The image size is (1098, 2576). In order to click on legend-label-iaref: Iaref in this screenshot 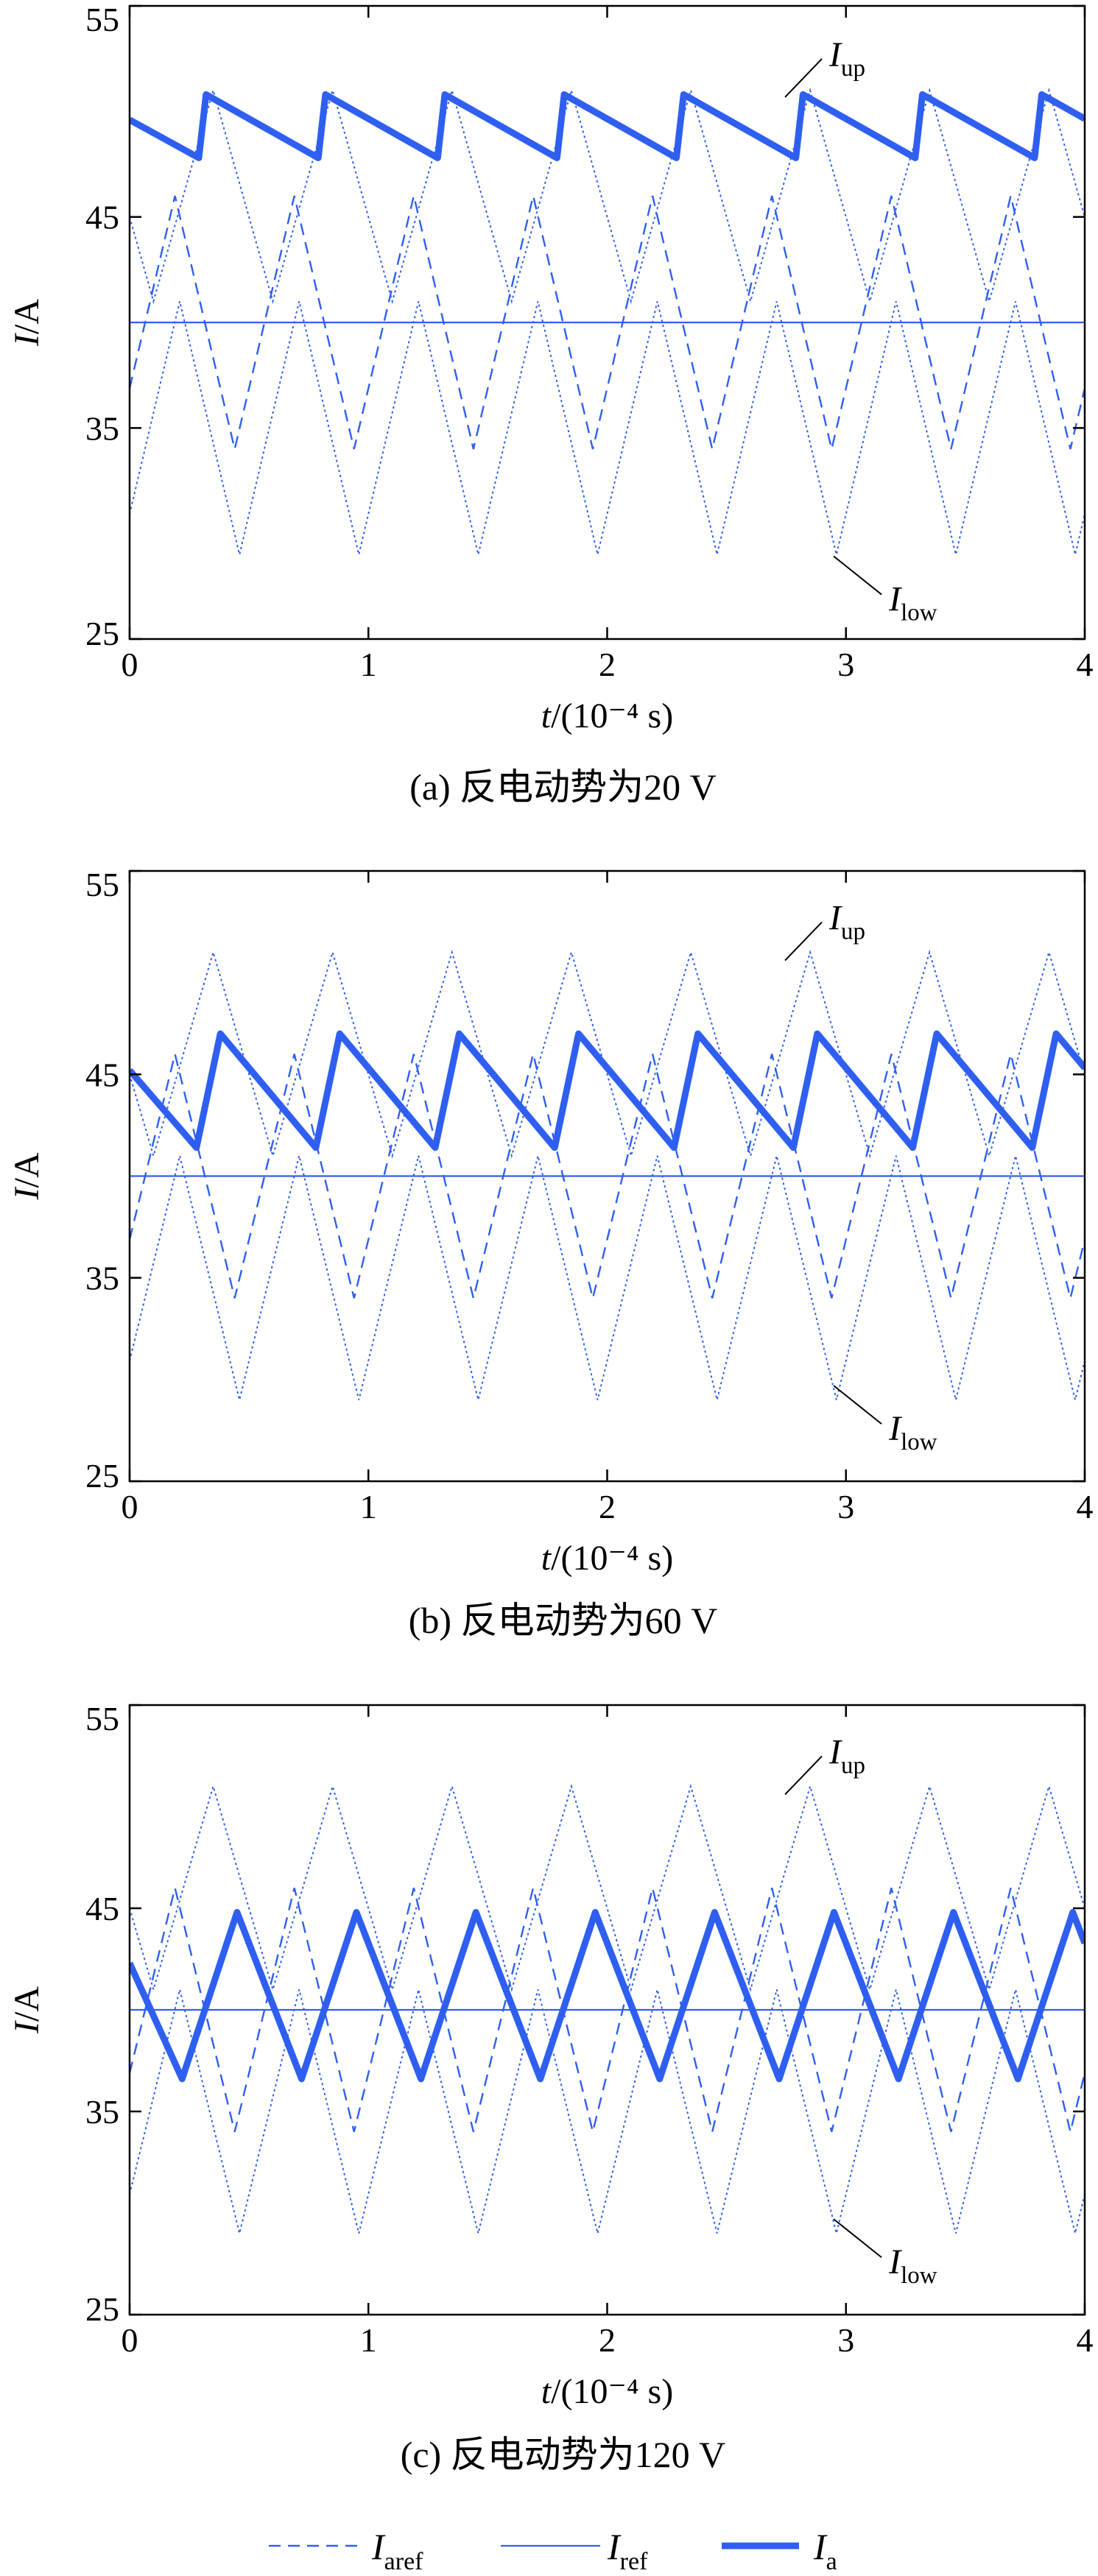, I will do `click(397, 2550)`.